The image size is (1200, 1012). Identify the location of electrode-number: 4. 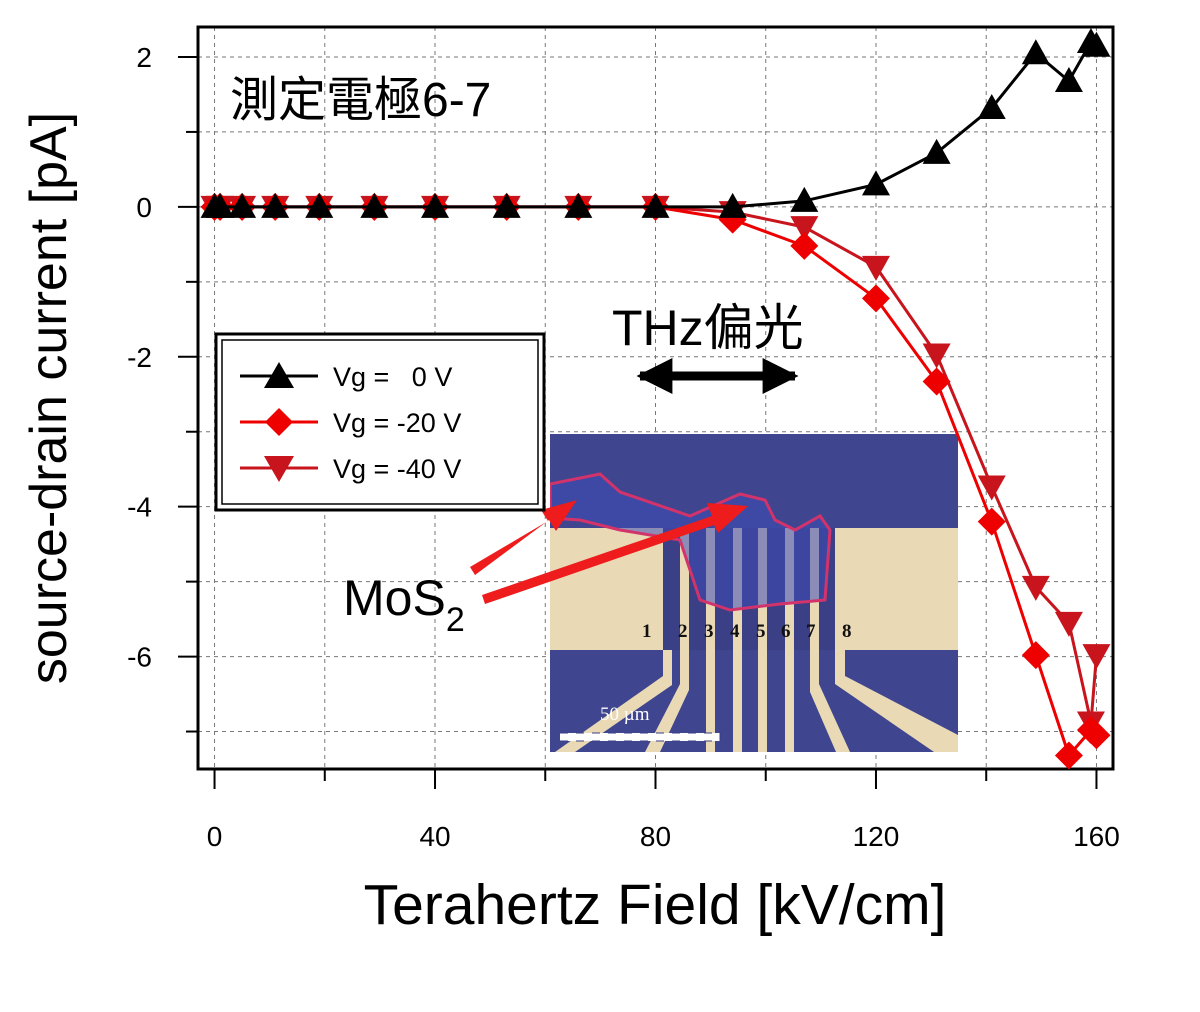
(735, 631).